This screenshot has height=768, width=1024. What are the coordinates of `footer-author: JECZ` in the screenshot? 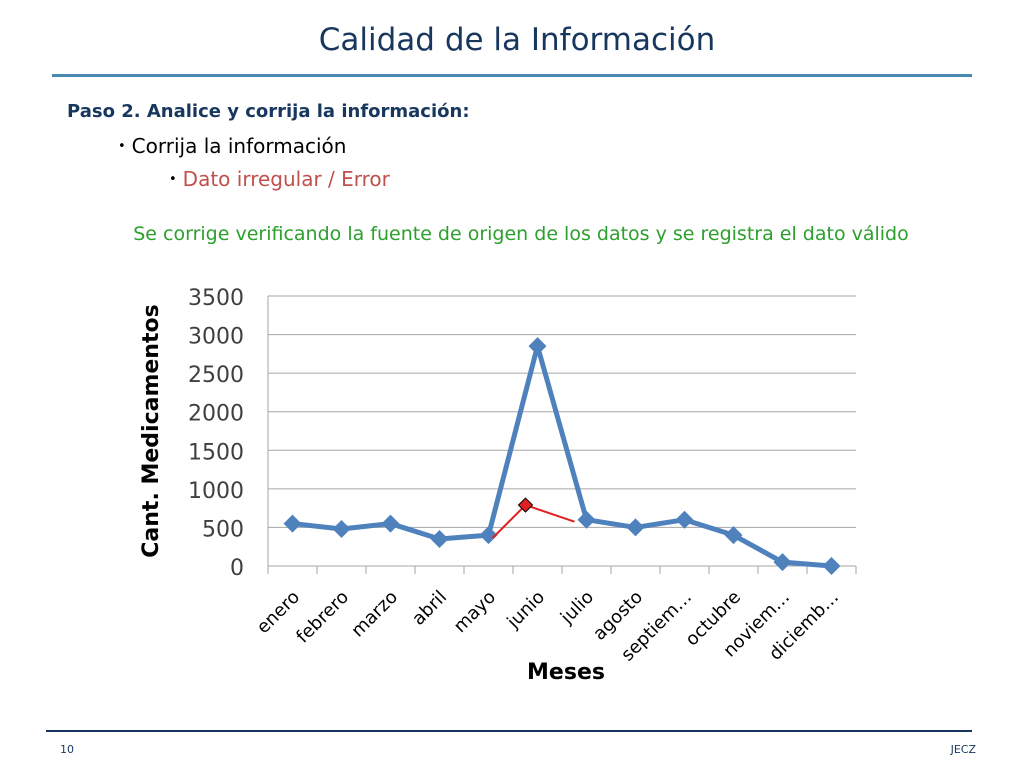 It's located at (963, 749).